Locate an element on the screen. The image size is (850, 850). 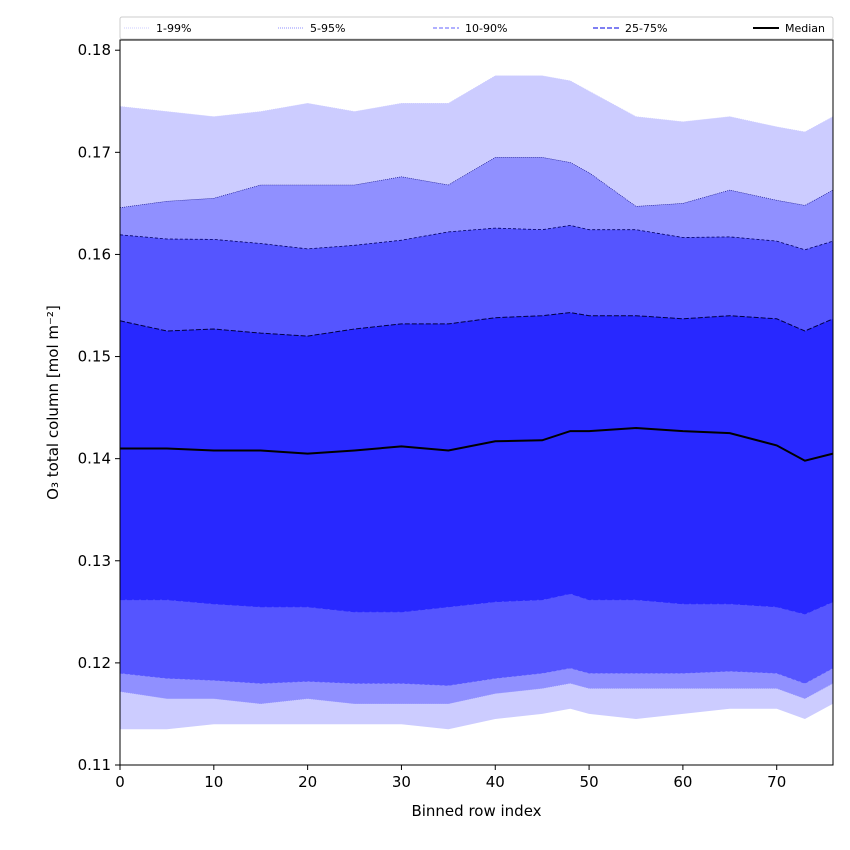
legend-label: Median is located at coordinates (805, 28).